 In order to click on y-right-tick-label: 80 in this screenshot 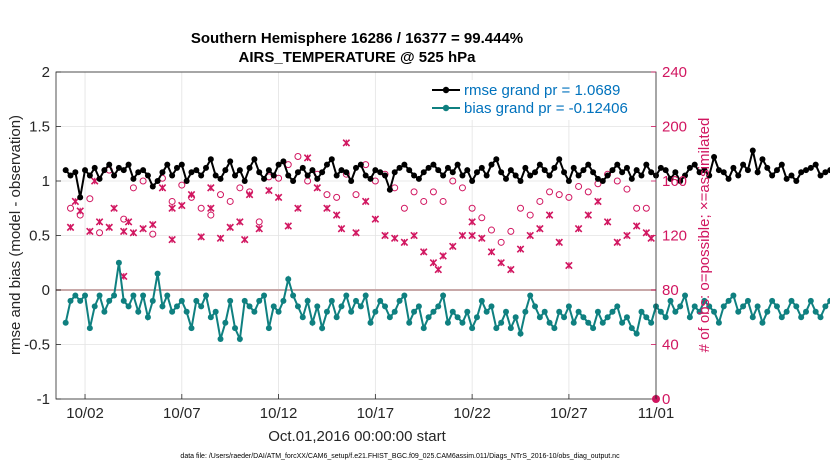, I will do `click(670, 290)`.